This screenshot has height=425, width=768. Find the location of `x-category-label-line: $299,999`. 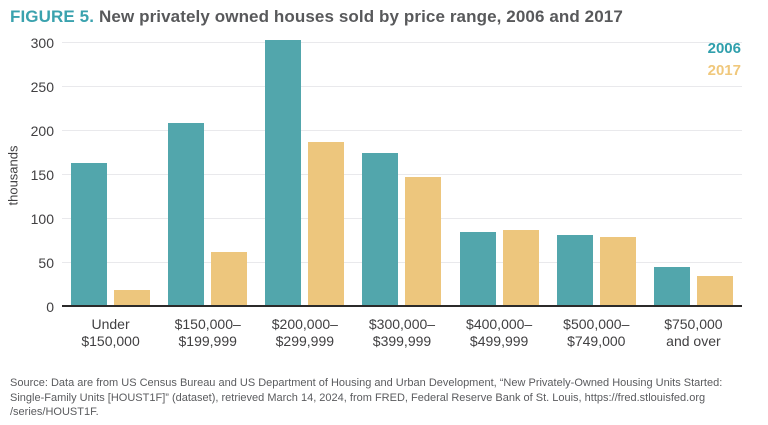

x-category-label-line: $299,999 is located at coordinates (305, 341).